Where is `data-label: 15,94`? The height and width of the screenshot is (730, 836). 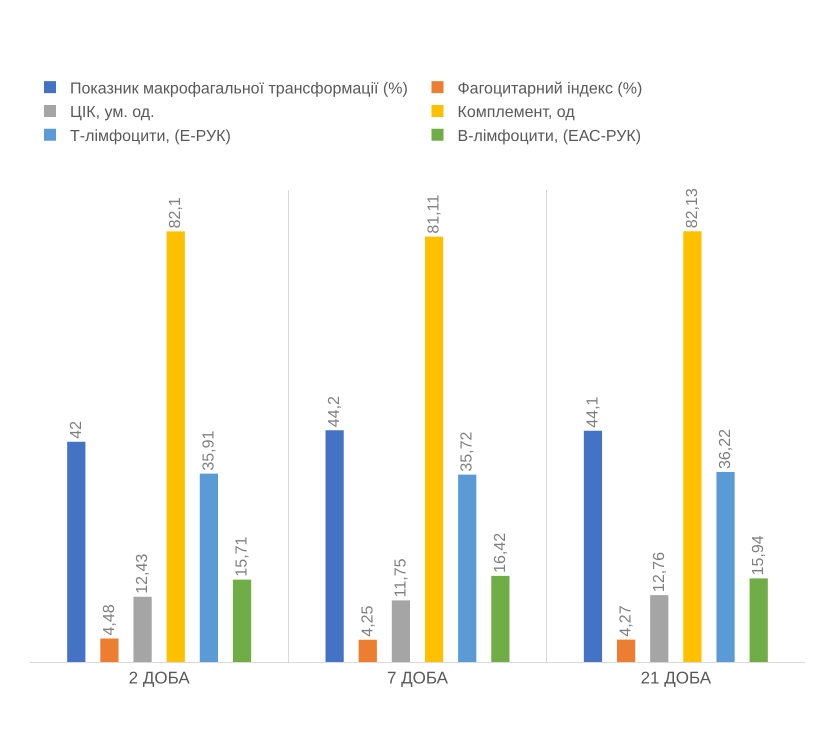 data-label: 15,94 is located at coordinates (759, 555).